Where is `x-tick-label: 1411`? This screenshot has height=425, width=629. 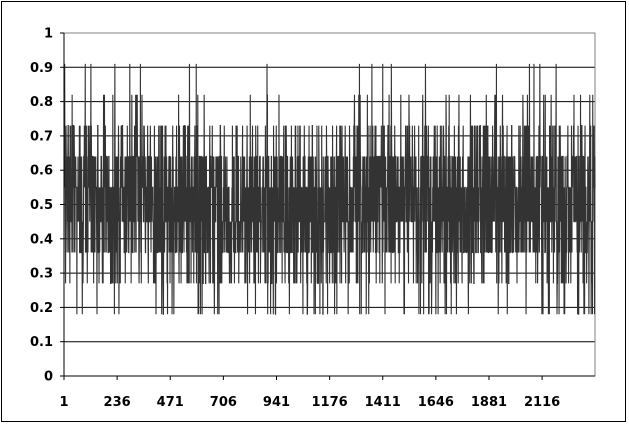
x-tick-label: 1411 is located at coordinates (383, 402).